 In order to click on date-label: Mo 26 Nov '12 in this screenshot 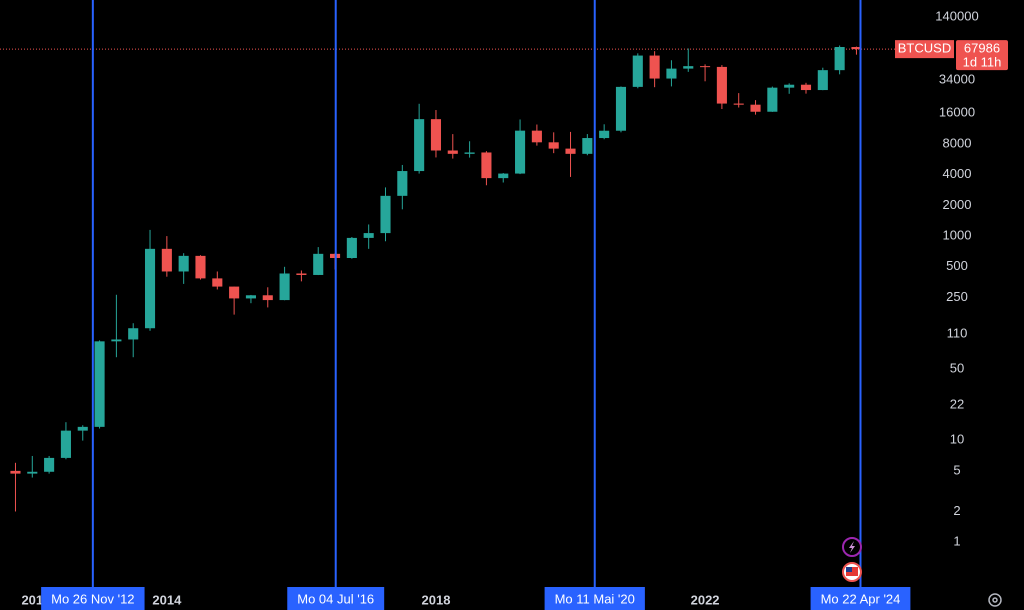, I will do `click(92, 598)`.